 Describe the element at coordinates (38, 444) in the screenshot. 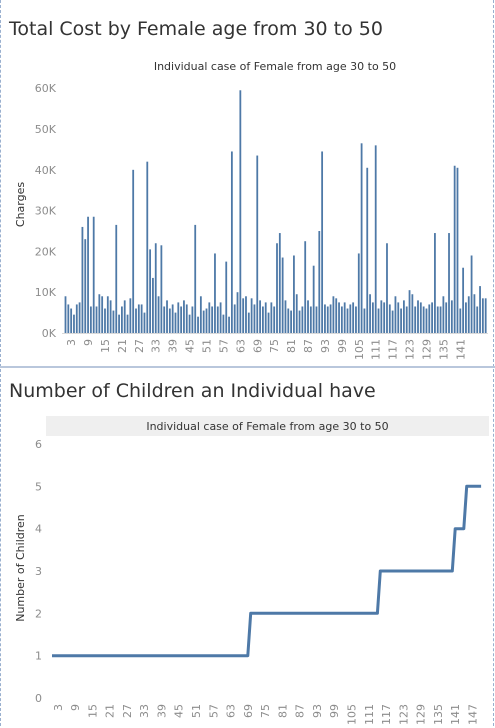

I see `y-tick-label: 6` at that location.